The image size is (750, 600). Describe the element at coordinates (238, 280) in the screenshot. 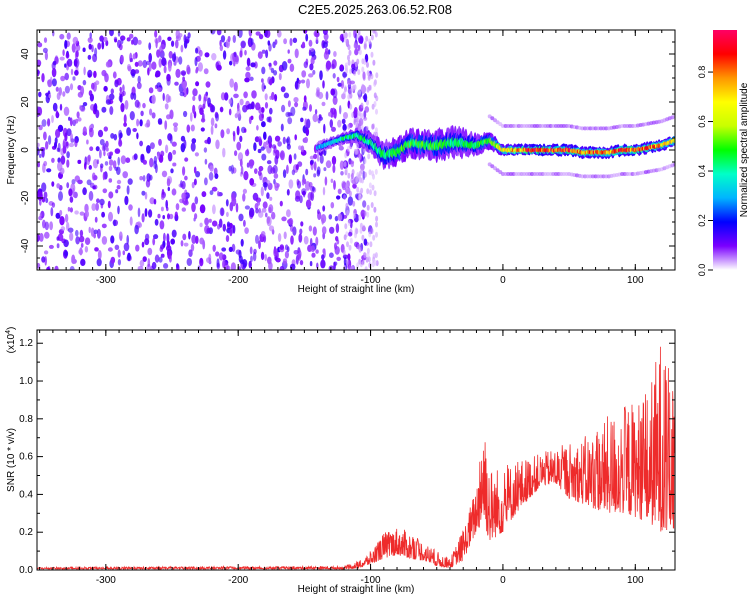

I see `top-x-tick-label: -200` at that location.